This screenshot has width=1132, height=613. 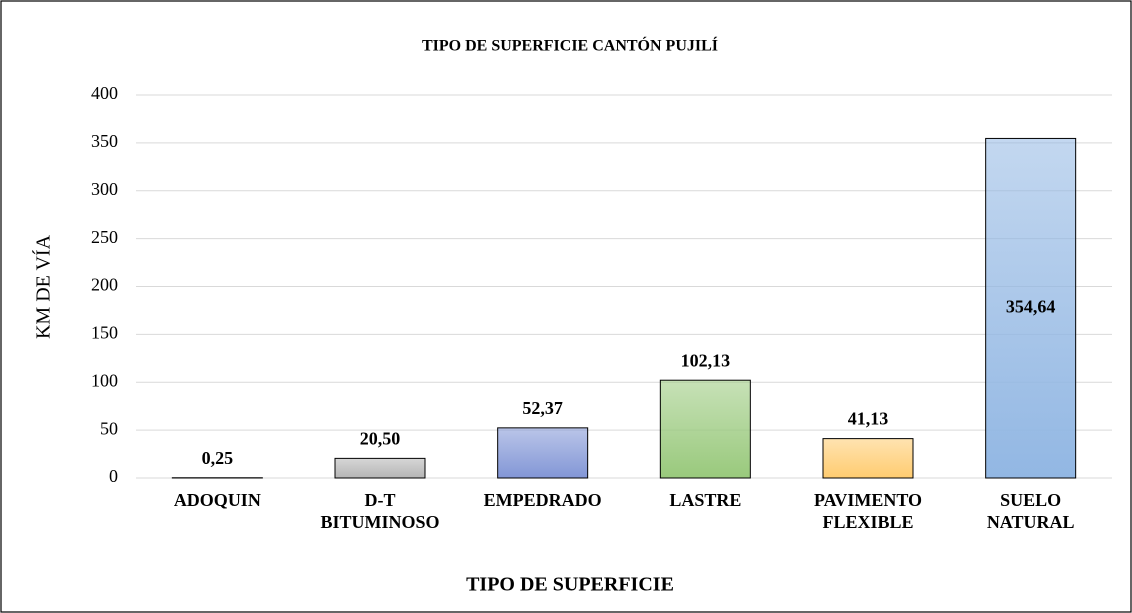 I want to click on data-label: 102,13, so click(x=706, y=360).